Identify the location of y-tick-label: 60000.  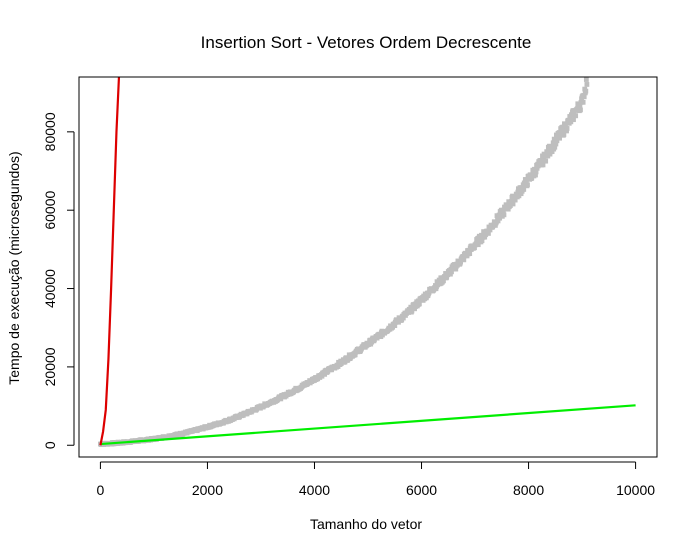
(50, 210).